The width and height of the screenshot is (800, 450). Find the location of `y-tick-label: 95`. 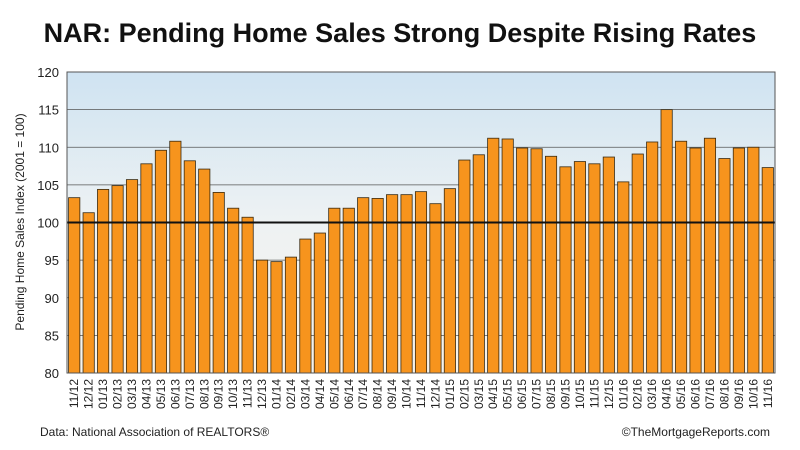

y-tick-label: 95 is located at coordinates (52, 260).